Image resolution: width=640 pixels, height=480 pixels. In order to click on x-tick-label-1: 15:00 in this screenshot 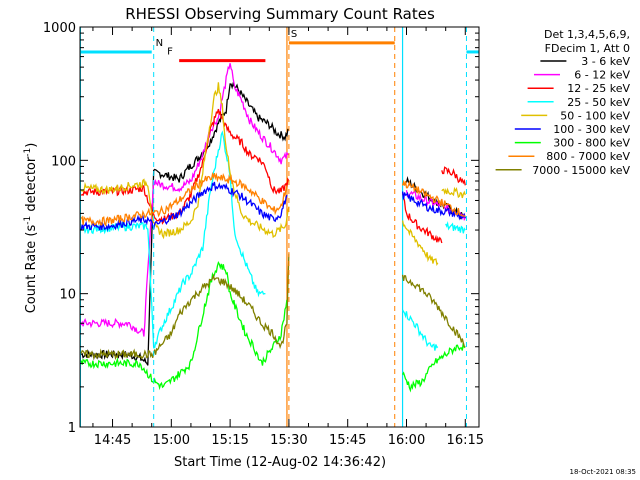, I will do `click(171, 440)`.